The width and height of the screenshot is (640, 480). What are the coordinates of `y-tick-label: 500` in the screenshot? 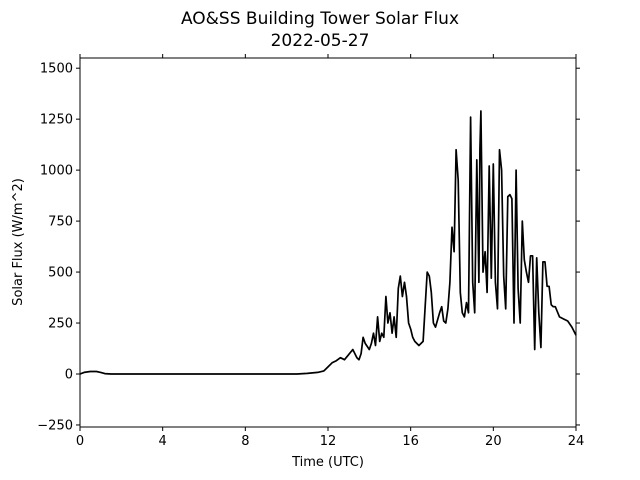 It's located at (60, 273).